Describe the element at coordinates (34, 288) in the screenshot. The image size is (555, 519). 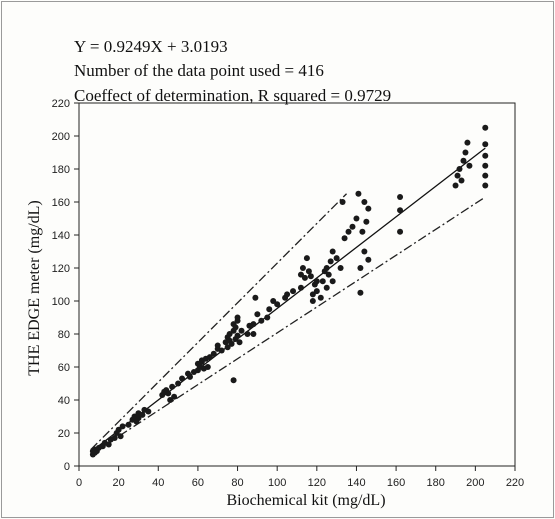
I see `y-axis-title: THE EDGE meter (mg/dL)` at that location.